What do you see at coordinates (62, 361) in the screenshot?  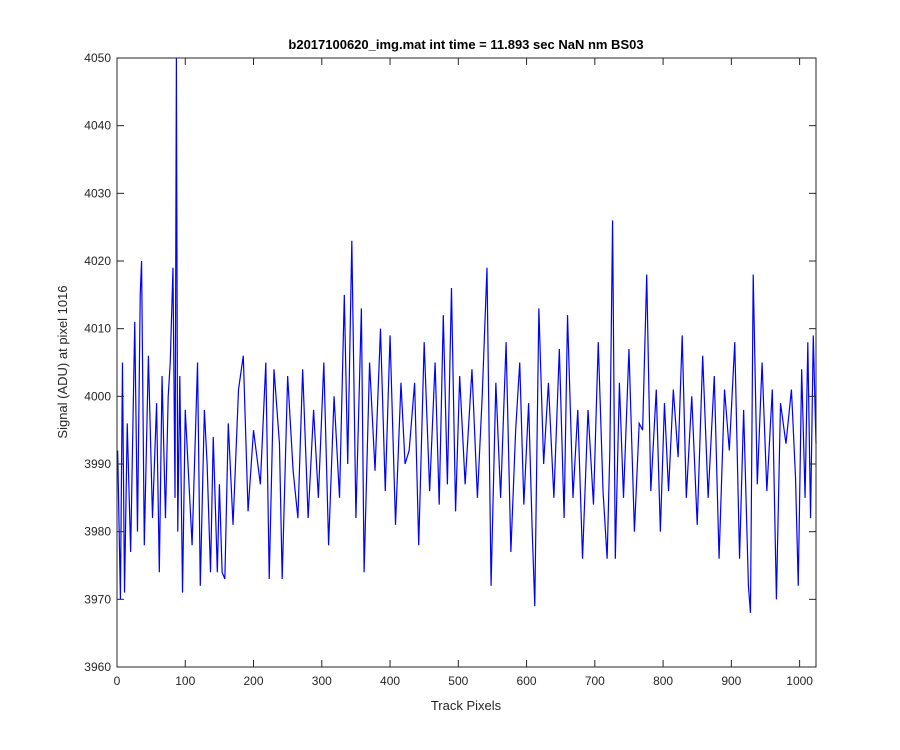 I see `y-axis-label: Signal (ADU) at pixel 1016` at bounding box center [62, 361].